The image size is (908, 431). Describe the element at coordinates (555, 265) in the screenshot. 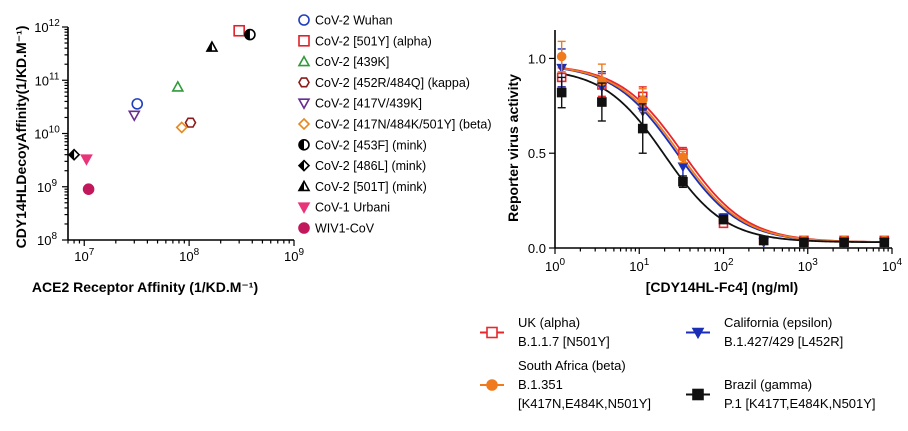

I see `right-x-tick-label: 10⁰` at that location.